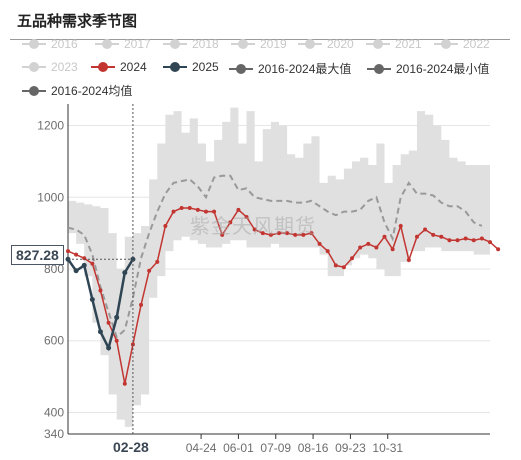  What do you see at coordinates (37, 255) in the screenshot?
I see `y-axis-pointer-label: 827.28` at bounding box center [37, 255].